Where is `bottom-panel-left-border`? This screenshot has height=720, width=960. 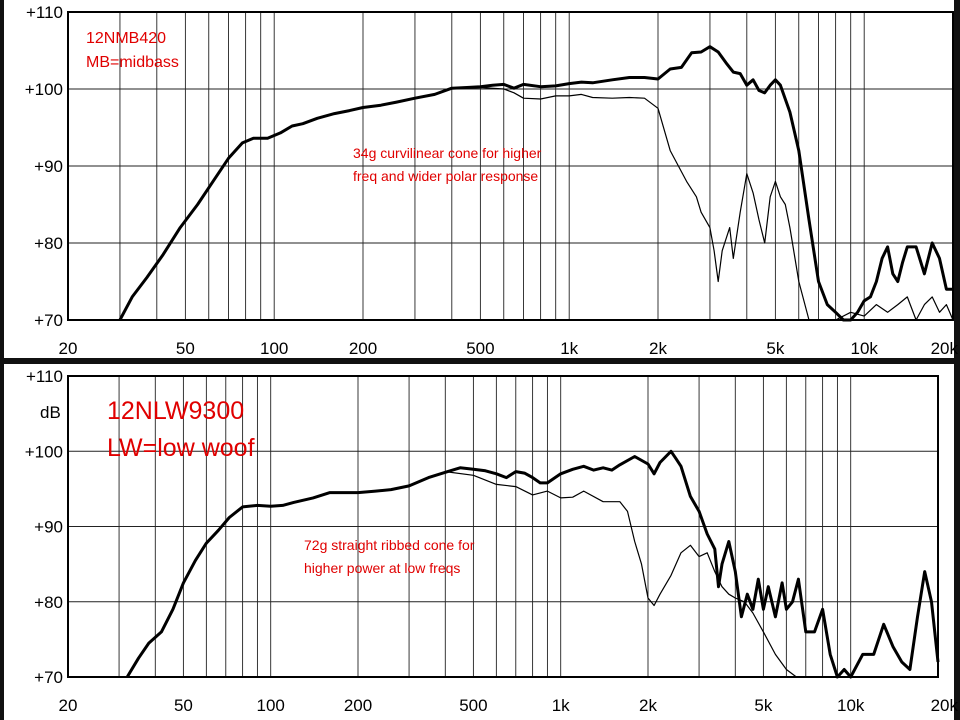 bottom-panel-left-border is located at coordinates (2, 542).